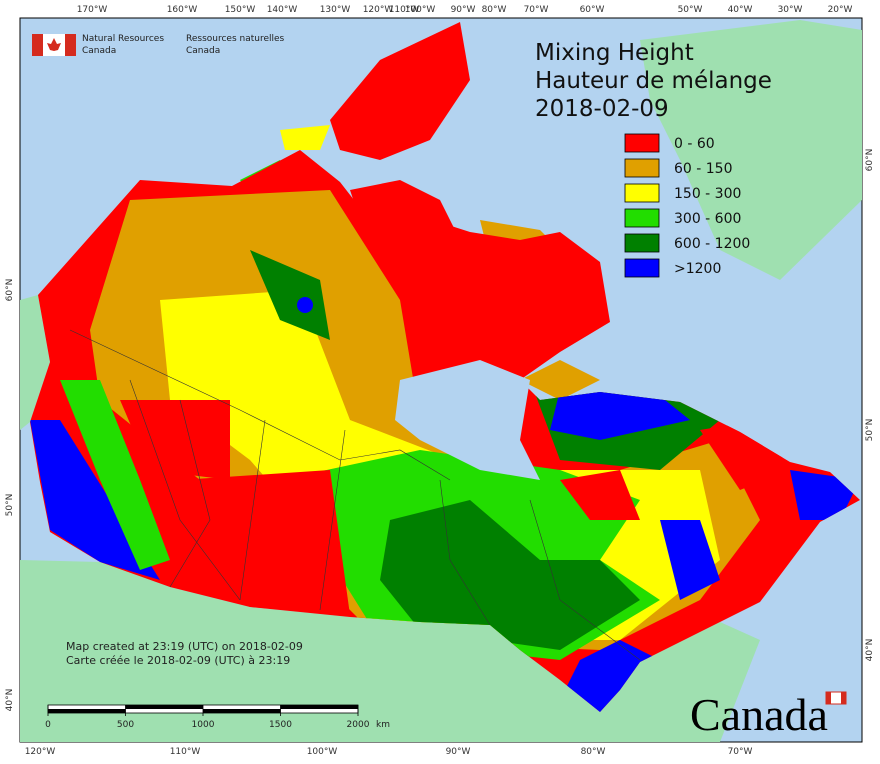  What do you see at coordinates (282, 10) in the screenshot?
I see `graticule-label-top: 140°W` at bounding box center [282, 10].